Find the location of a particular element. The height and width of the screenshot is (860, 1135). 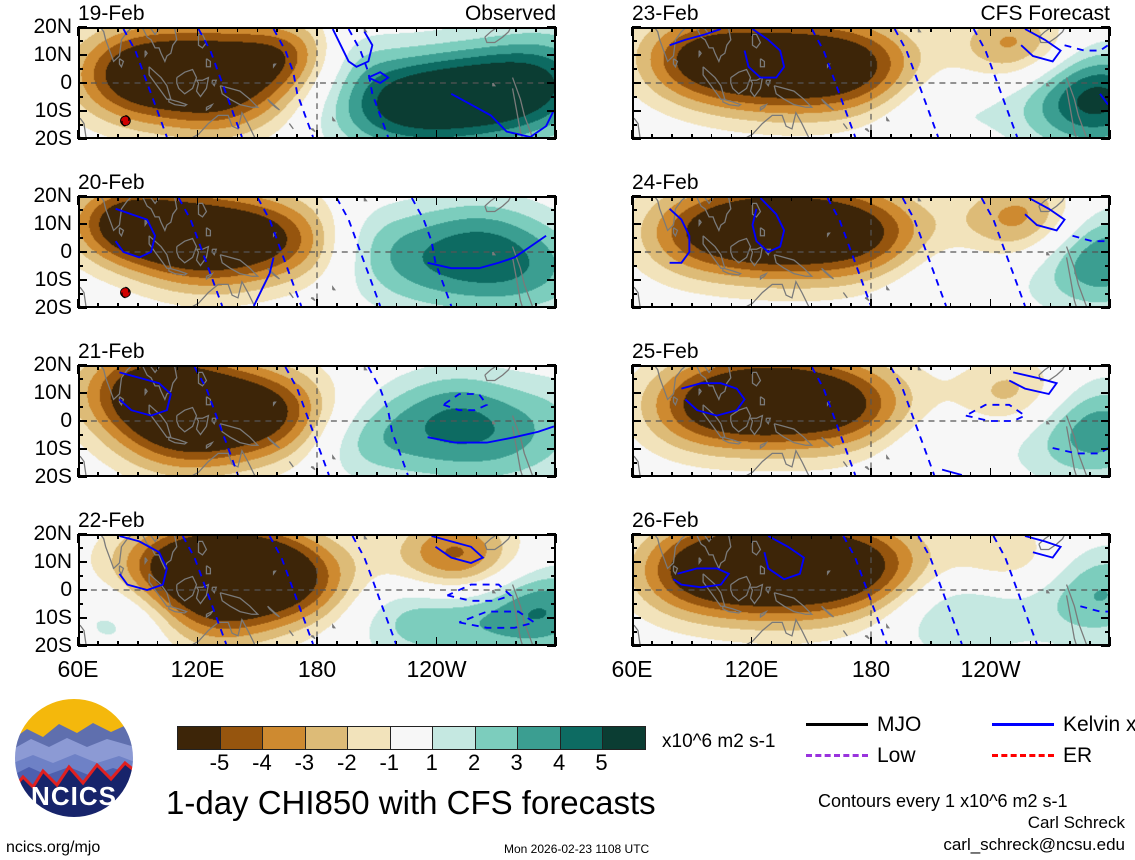

plot-area-21-feb is located at coordinates (317, 421).